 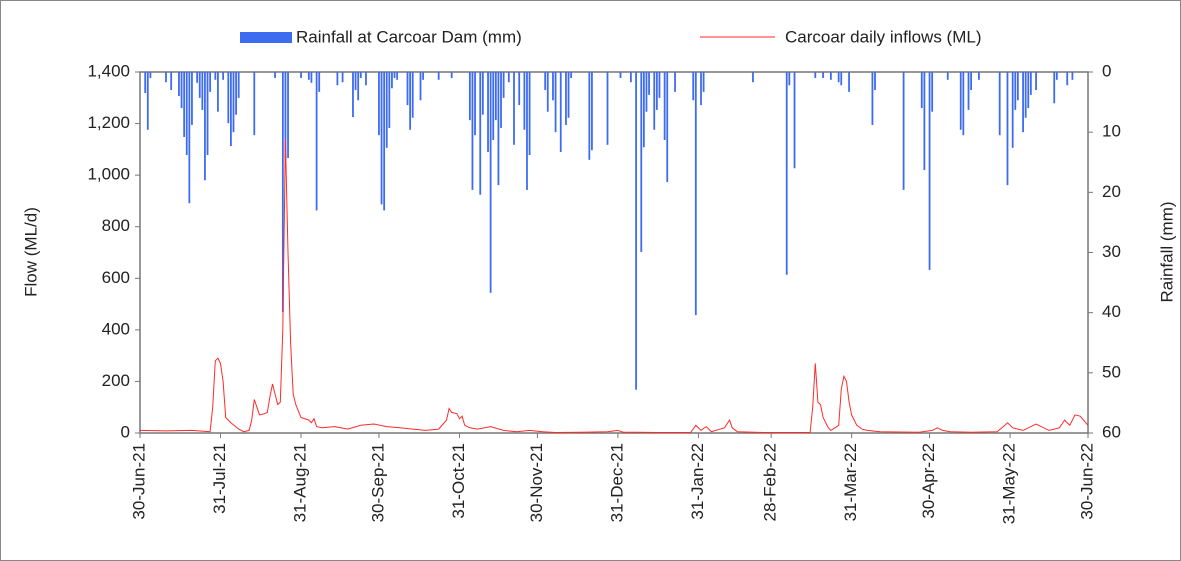 I want to click on y2-tick-label: 40, so click(x=1111, y=311).